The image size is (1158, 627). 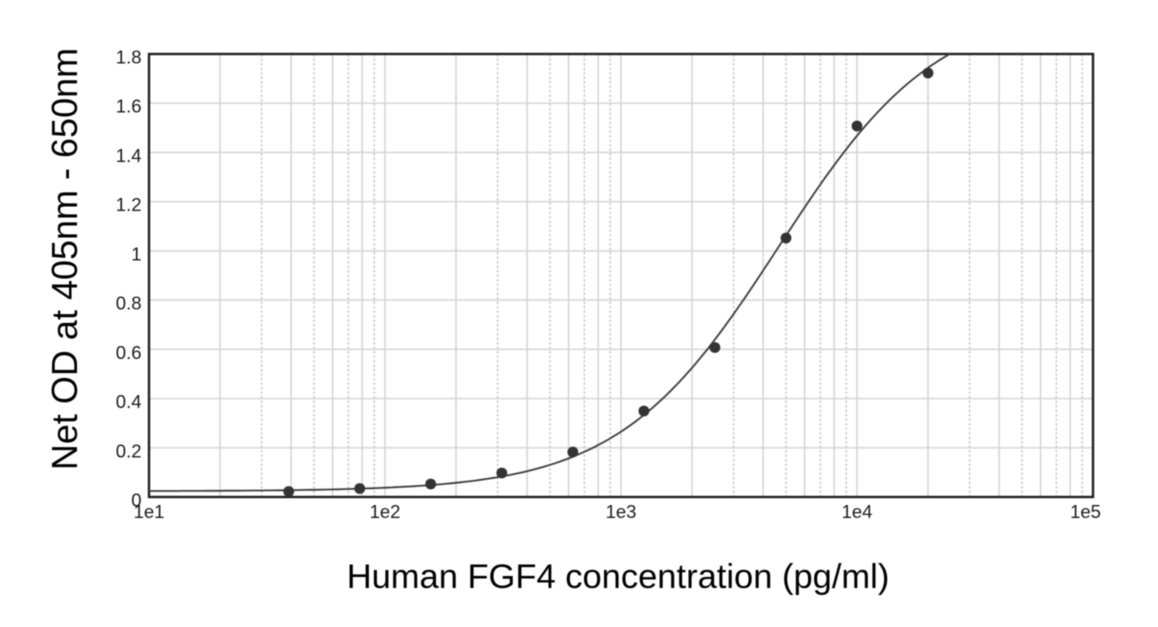 What do you see at coordinates (129, 401) in the screenshot?
I see `svg-text: 0.4` at bounding box center [129, 401].